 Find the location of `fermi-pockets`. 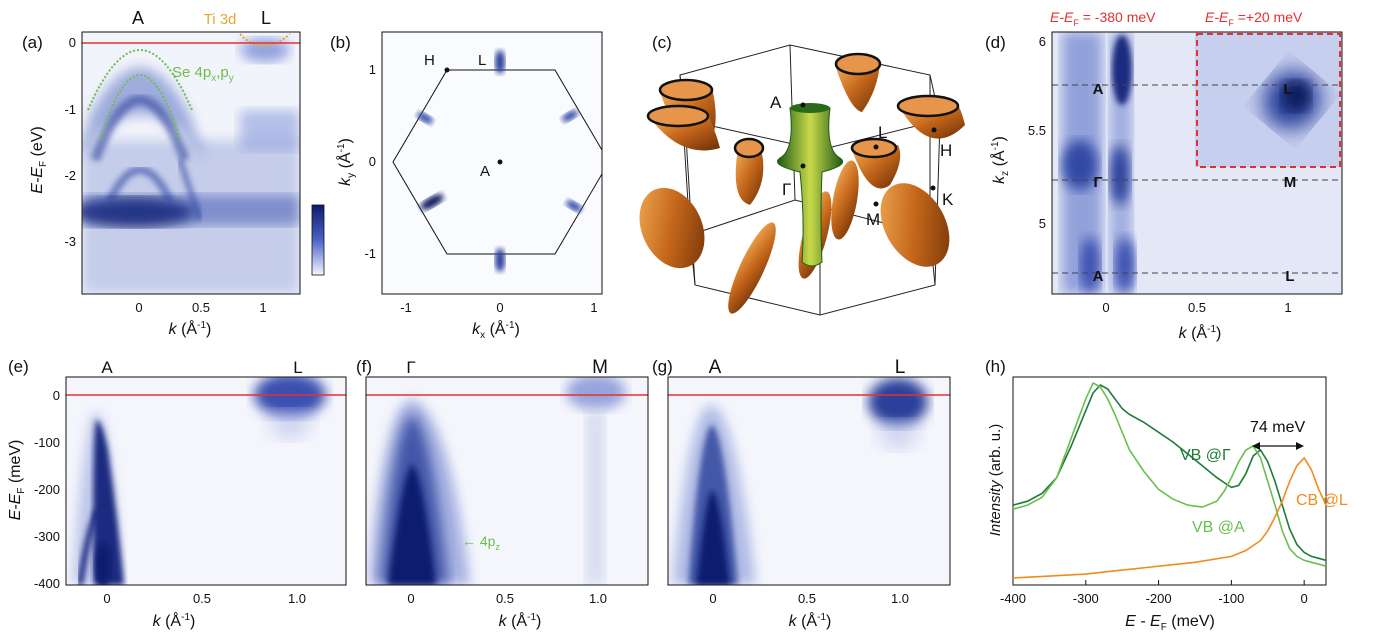

fermi-pockets is located at coordinates (802, 183).